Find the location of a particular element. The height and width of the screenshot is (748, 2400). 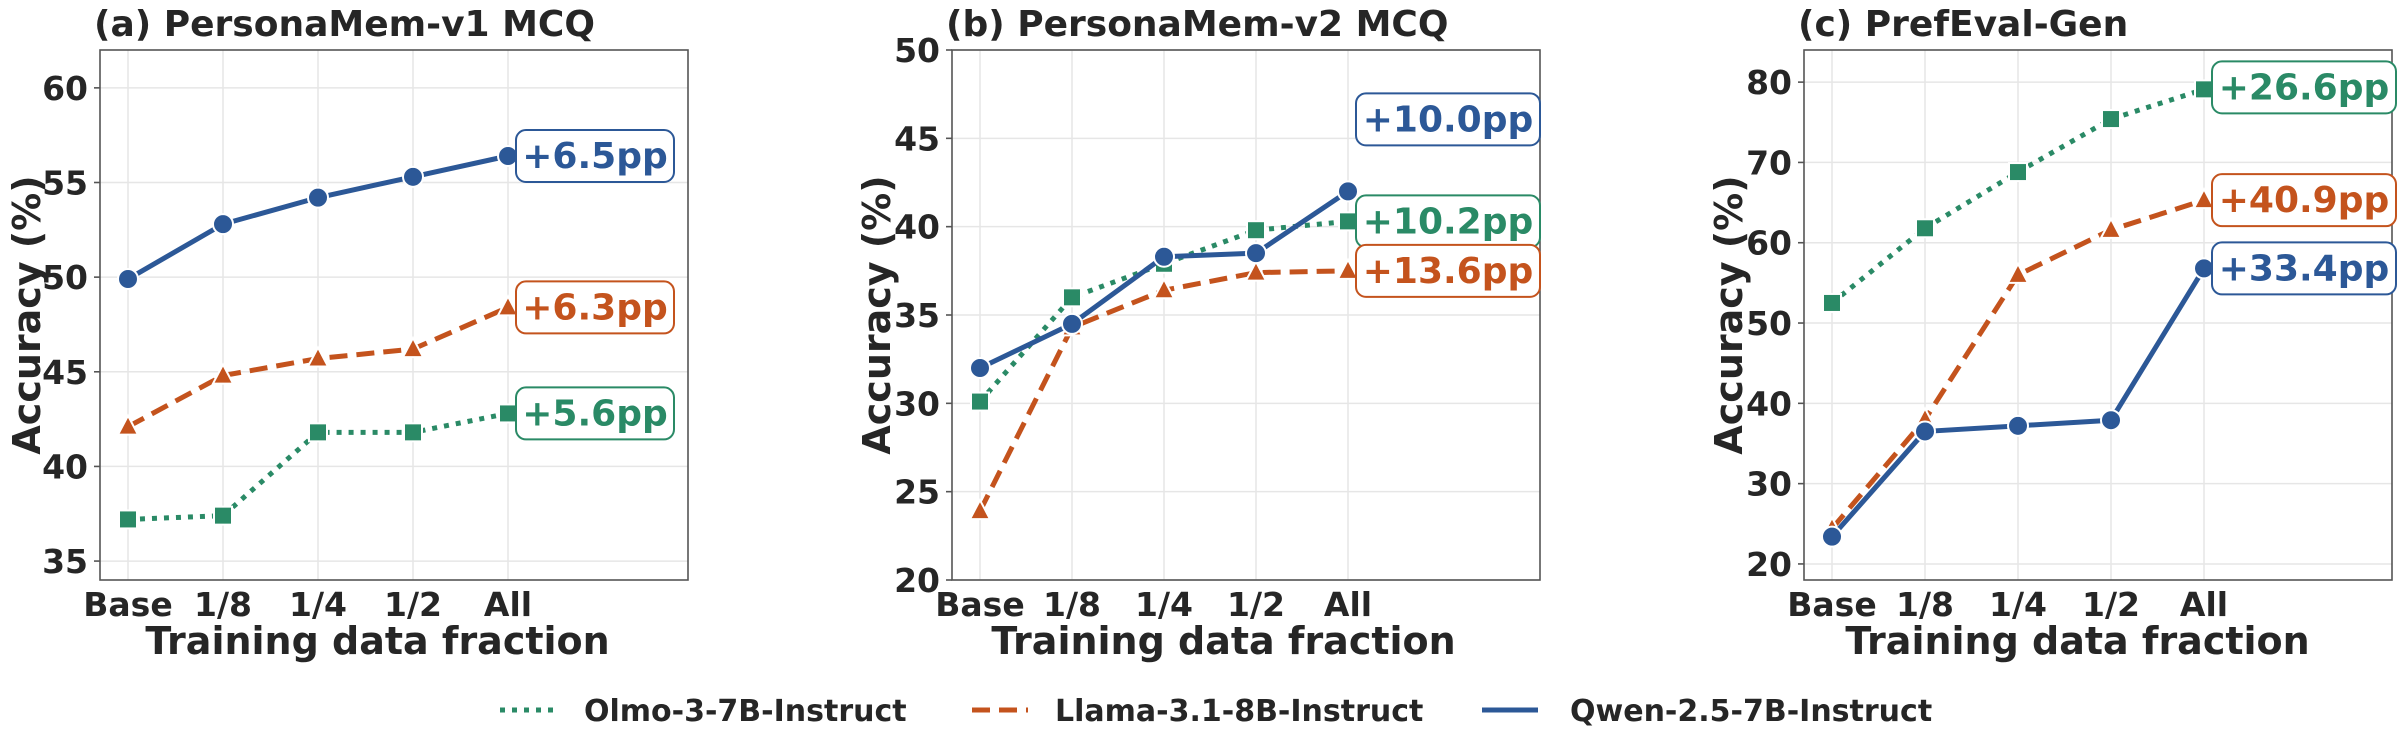

legend-entry-qwen: Qwen-2.5-7B-Instruct is located at coordinates (1707, 711).